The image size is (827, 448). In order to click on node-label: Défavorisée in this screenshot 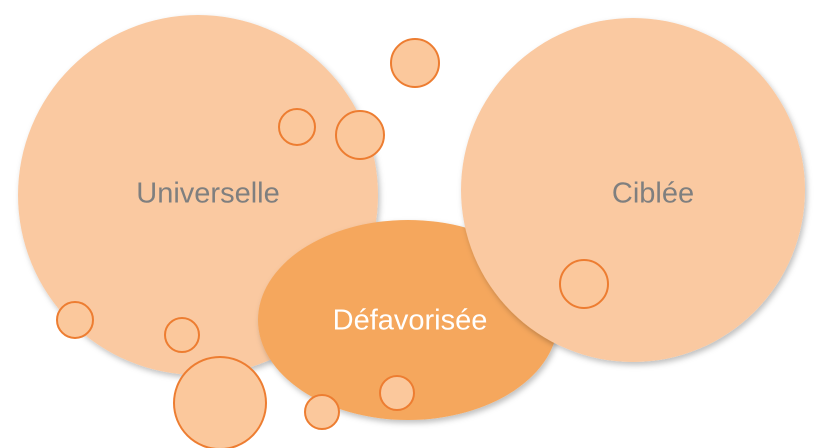, I will do `click(410, 321)`.